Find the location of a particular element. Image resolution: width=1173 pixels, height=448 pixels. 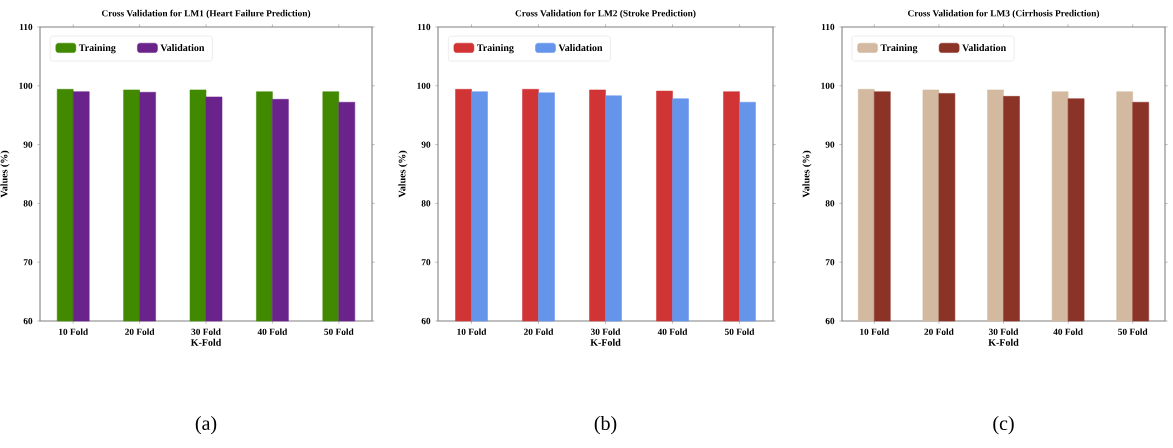

text: (a) is located at coordinates (206, 425).